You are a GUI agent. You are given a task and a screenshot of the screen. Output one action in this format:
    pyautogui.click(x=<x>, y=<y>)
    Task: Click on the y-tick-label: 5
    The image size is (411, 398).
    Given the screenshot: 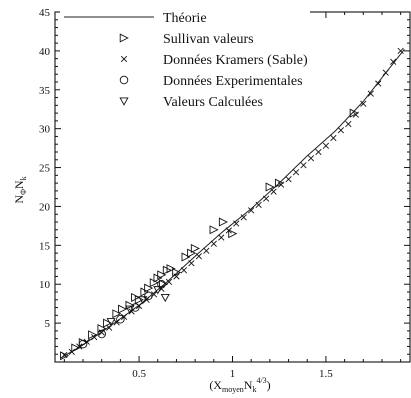 What is the action you would take?
    pyautogui.click(x=48, y=324)
    